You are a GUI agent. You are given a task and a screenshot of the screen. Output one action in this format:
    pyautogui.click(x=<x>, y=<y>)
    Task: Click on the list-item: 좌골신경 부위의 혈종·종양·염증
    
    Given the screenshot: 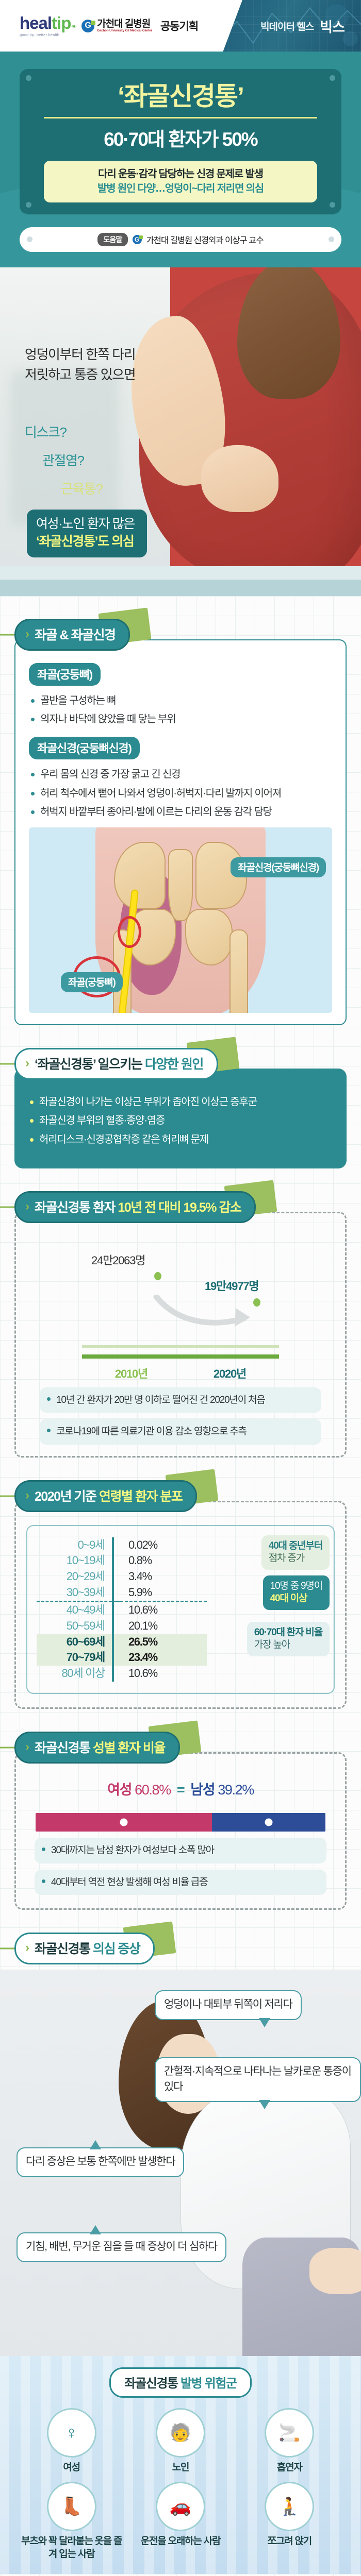 What is the action you would take?
    pyautogui.click(x=180, y=1121)
    